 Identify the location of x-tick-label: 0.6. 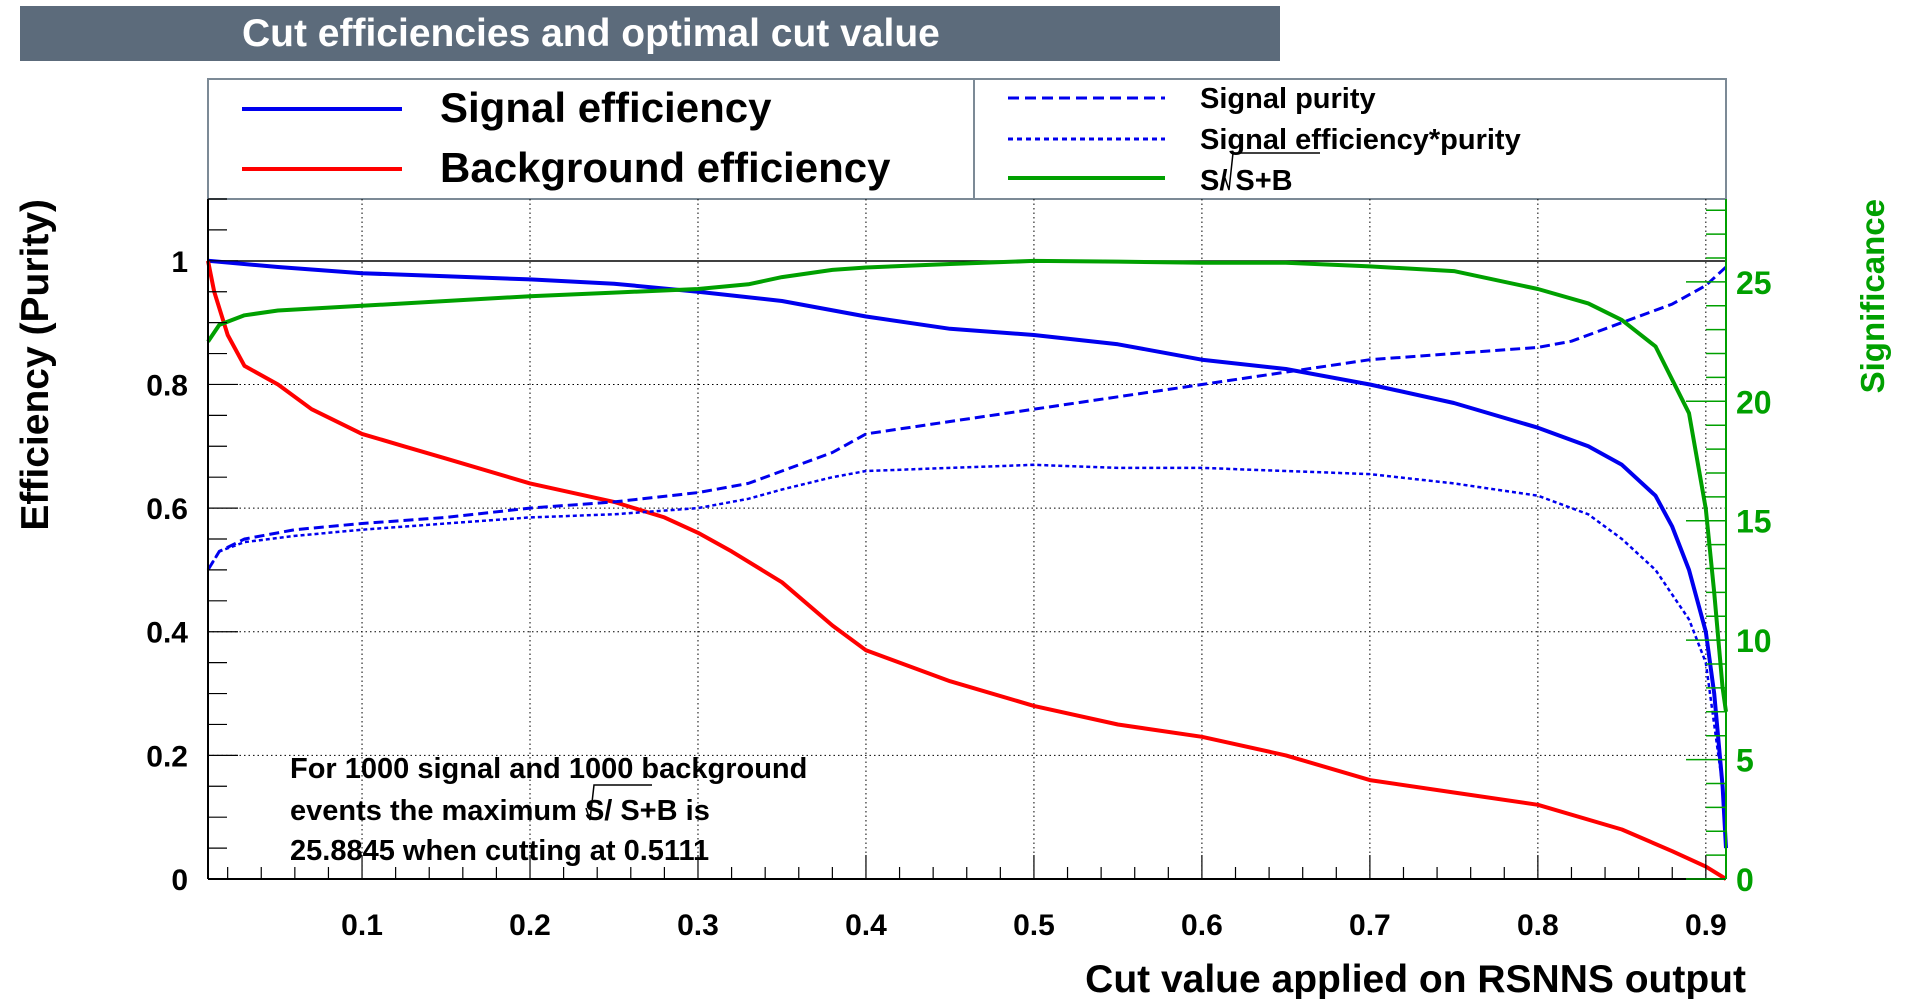
(1202, 925).